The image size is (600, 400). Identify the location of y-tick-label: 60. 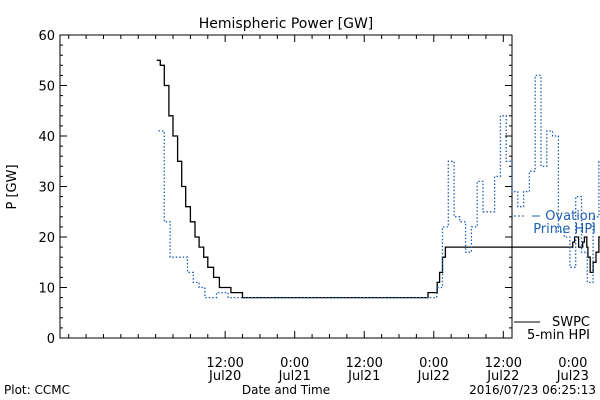
(46, 36).